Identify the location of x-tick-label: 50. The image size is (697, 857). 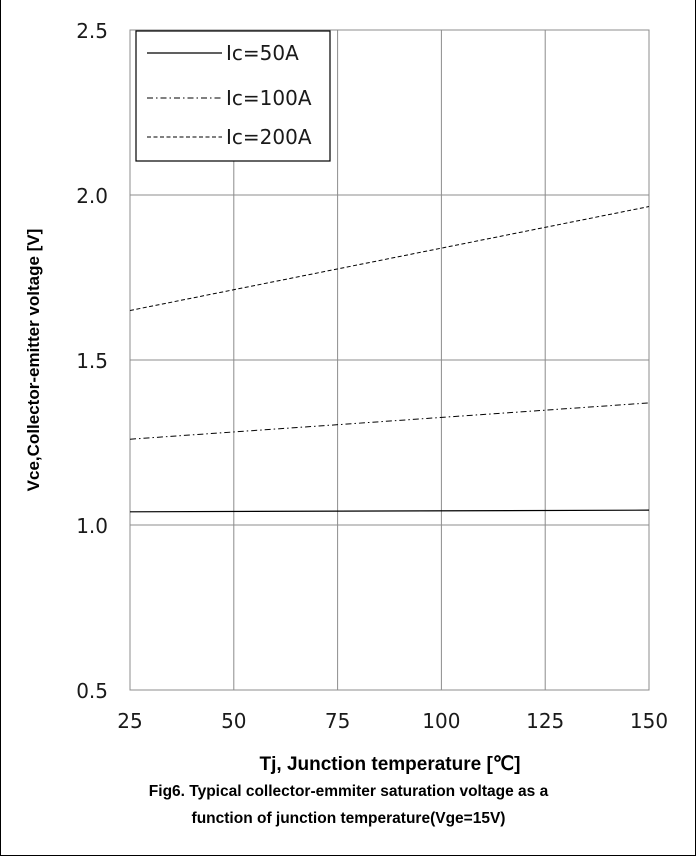
(233, 721).